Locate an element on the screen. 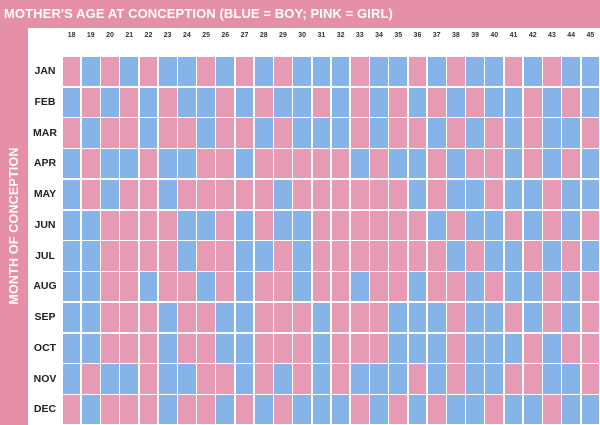  age-label-33: 33 is located at coordinates (359, 35).